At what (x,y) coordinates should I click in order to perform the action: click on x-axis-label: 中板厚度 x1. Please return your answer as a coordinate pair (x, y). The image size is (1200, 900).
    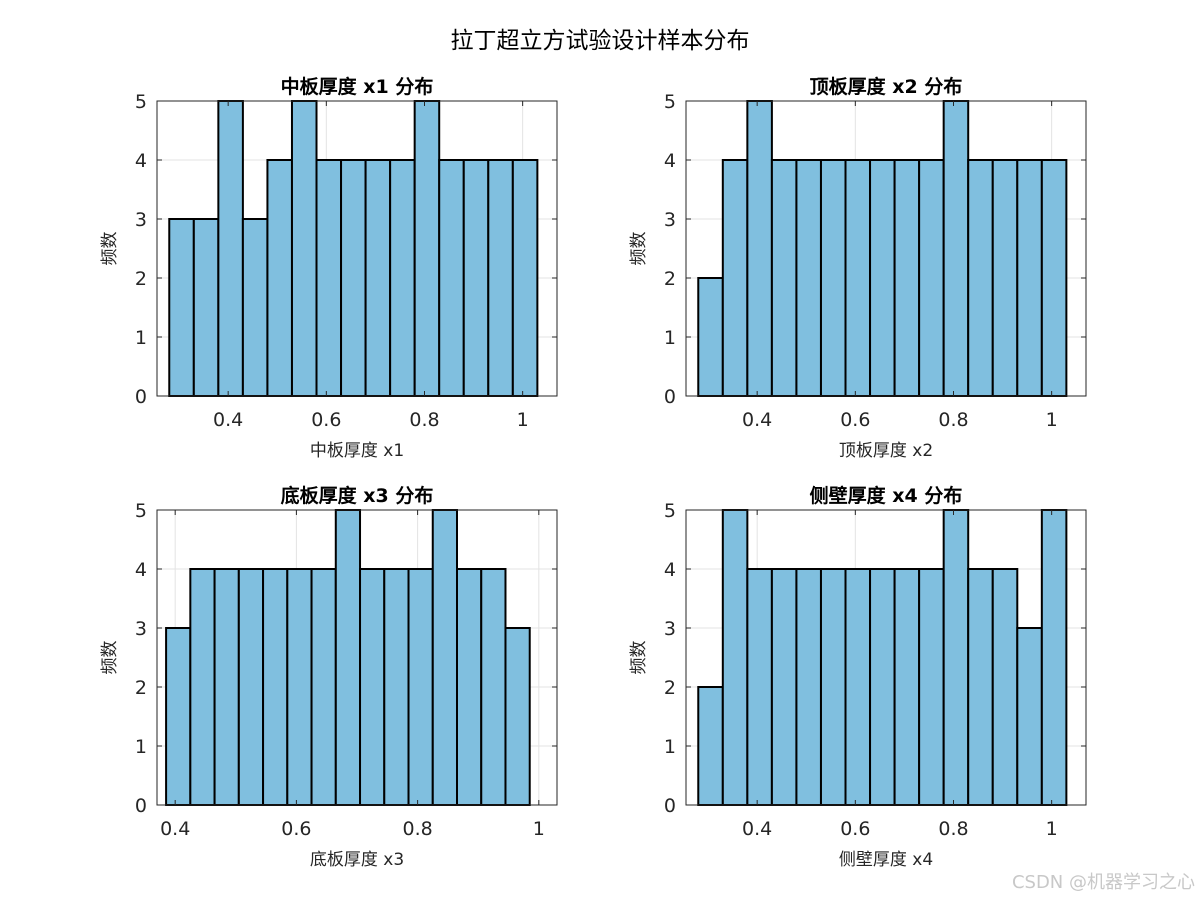
    Looking at the image, I should click on (357, 451).